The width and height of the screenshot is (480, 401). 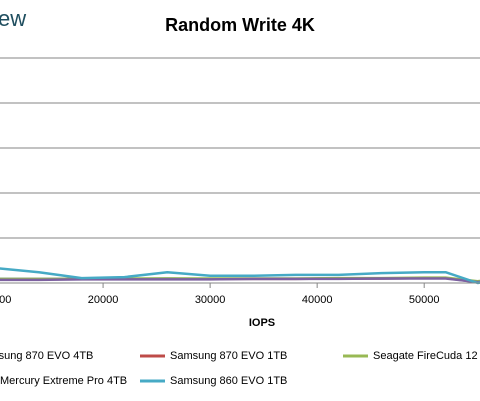 I want to click on legend-label: Mercury Extreme Pro 4TB, so click(x=63, y=381).